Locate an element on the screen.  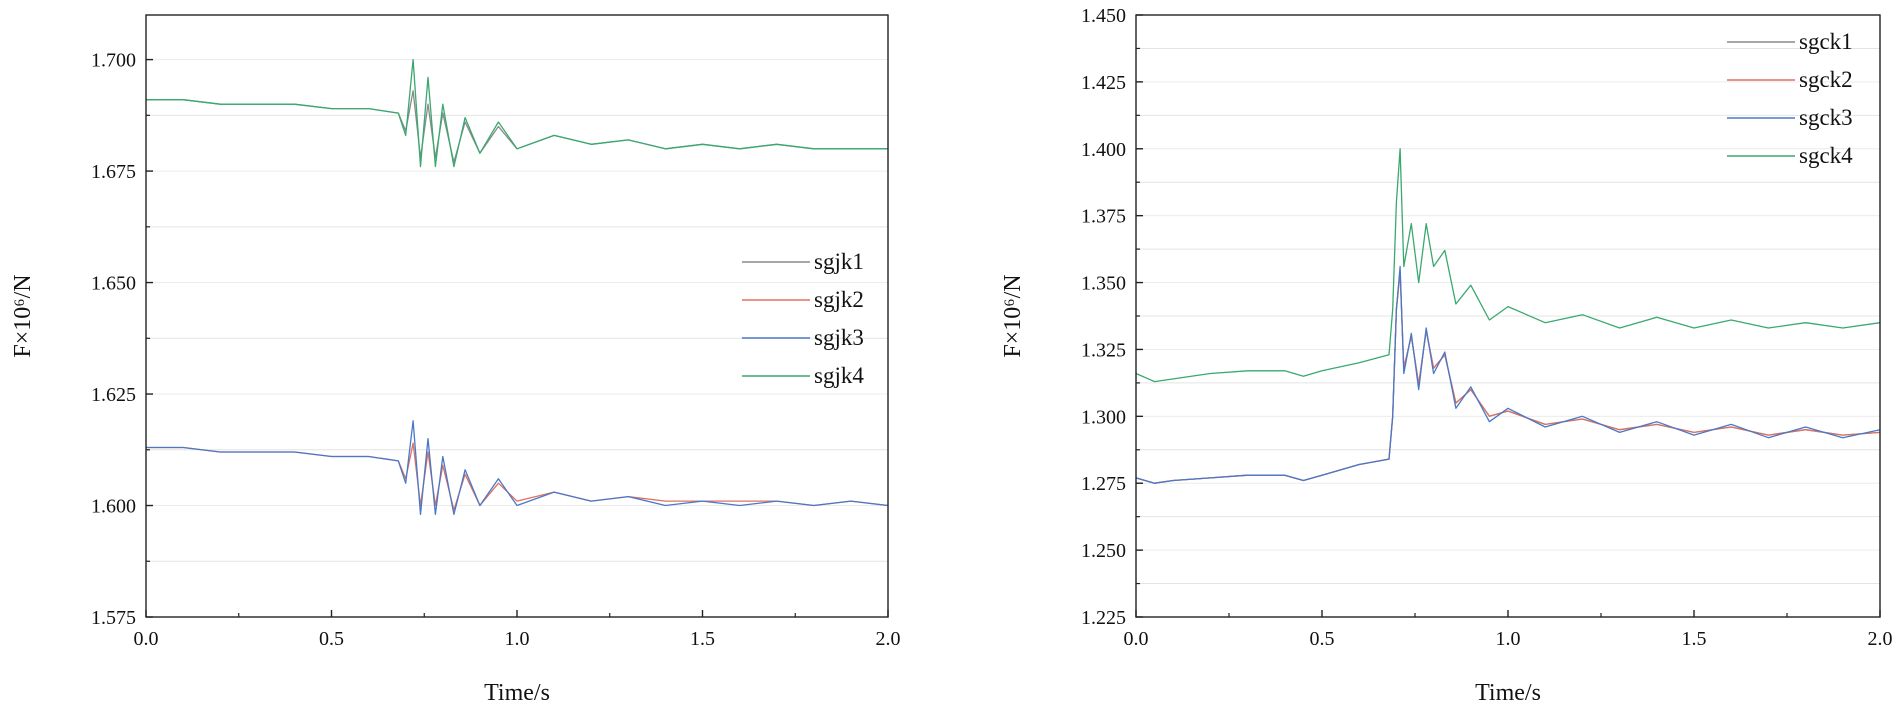
y-tick-label: 1.425 is located at coordinates (1103, 83).